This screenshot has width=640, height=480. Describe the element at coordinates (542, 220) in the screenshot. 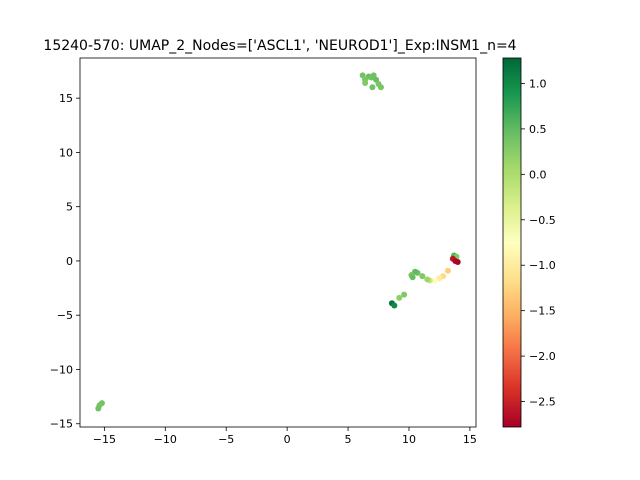

I see `colorbar-tick-label: −0.5` at that location.